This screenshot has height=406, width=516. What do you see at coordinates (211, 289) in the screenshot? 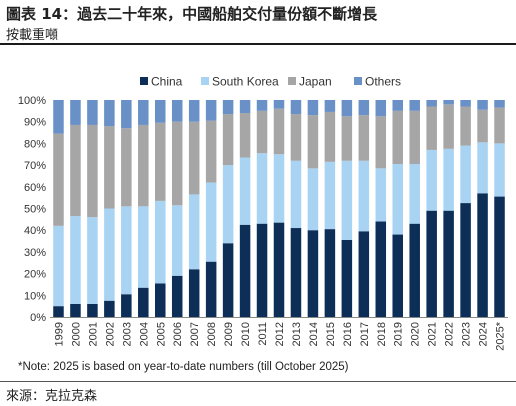
I see `bar-china-2008` at bounding box center [211, 289].